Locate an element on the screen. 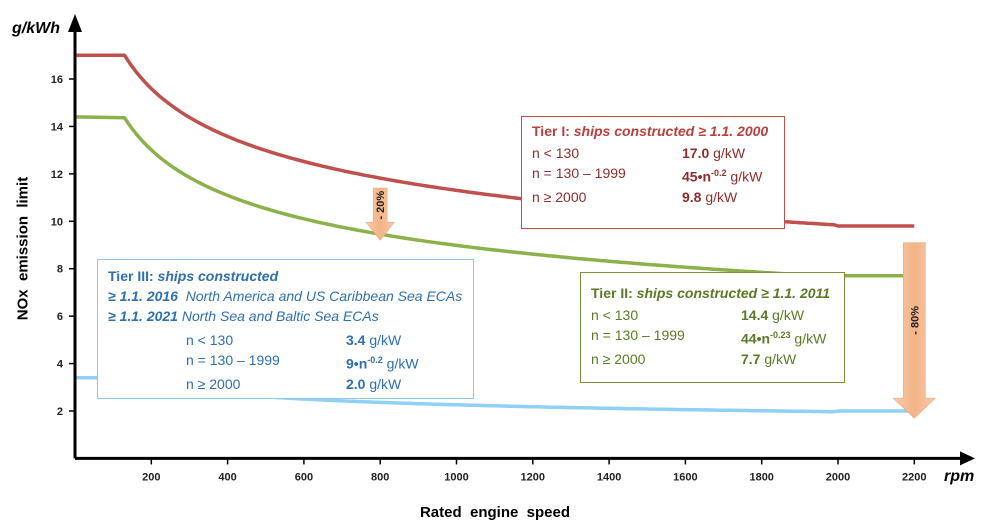 This screenshot has width=981, height=523. tier-3-region-1: North America and US Caribbean Sea ECAs is located at coordinates (320, 296).